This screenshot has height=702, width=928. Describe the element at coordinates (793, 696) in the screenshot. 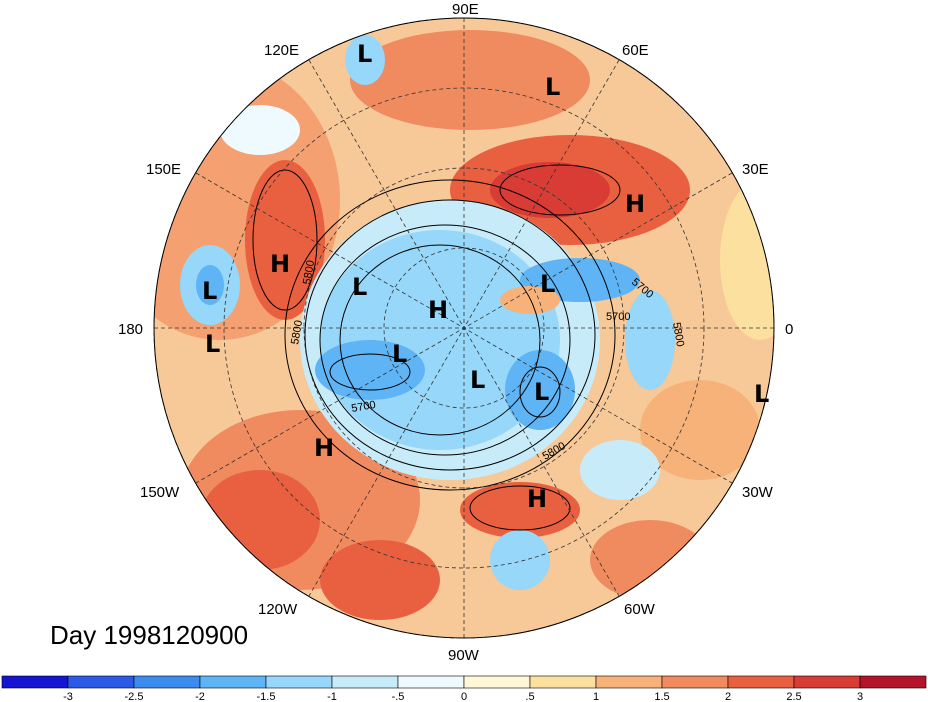

I see `colorbar-tick-label: 2.5` at that location.